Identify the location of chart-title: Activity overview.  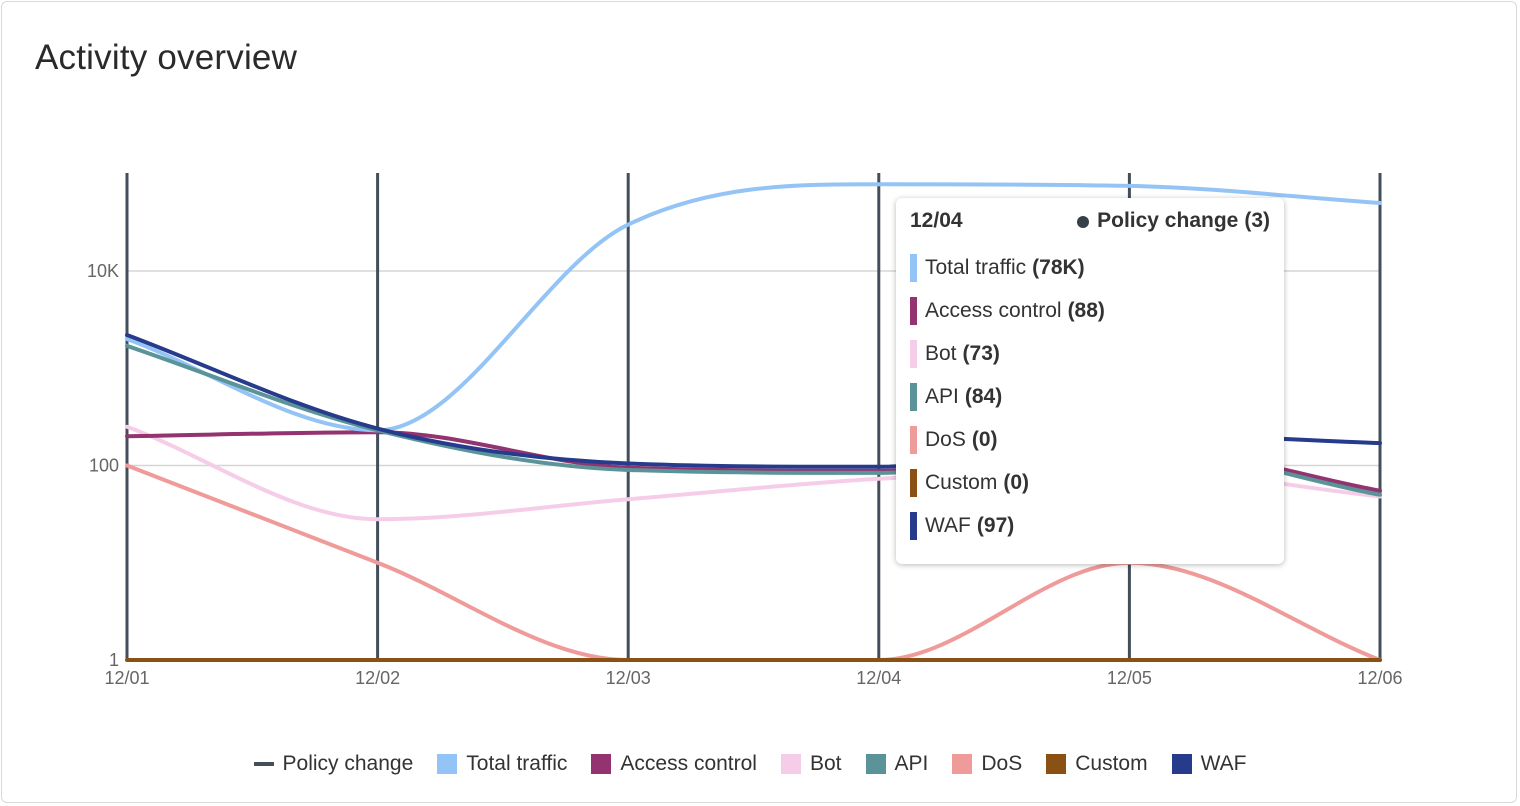
(166, 57).